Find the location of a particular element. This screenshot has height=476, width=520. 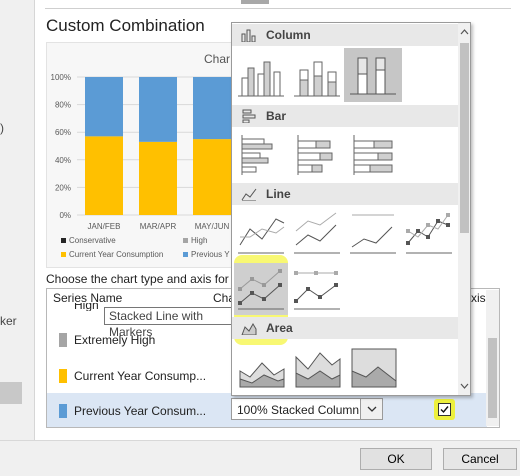

percent-stacked-bar-option is located at coordinates (373, 155).